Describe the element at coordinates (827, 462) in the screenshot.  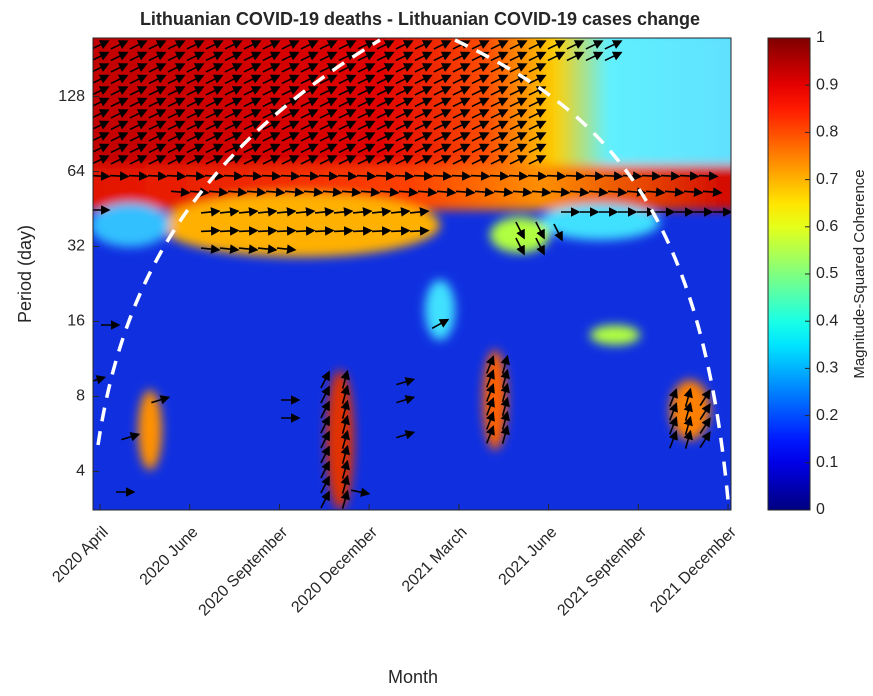
I see `colorbar-tick-label: 0.1` at that location.